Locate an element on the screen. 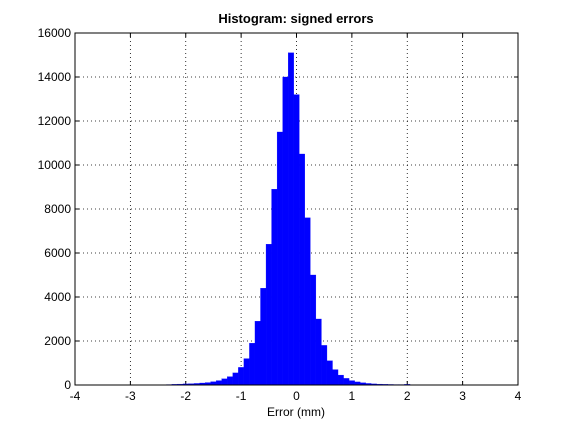 This screenshot has width=576, height=432. y-tick-label: 6000 is located at coordinates (57, 253).